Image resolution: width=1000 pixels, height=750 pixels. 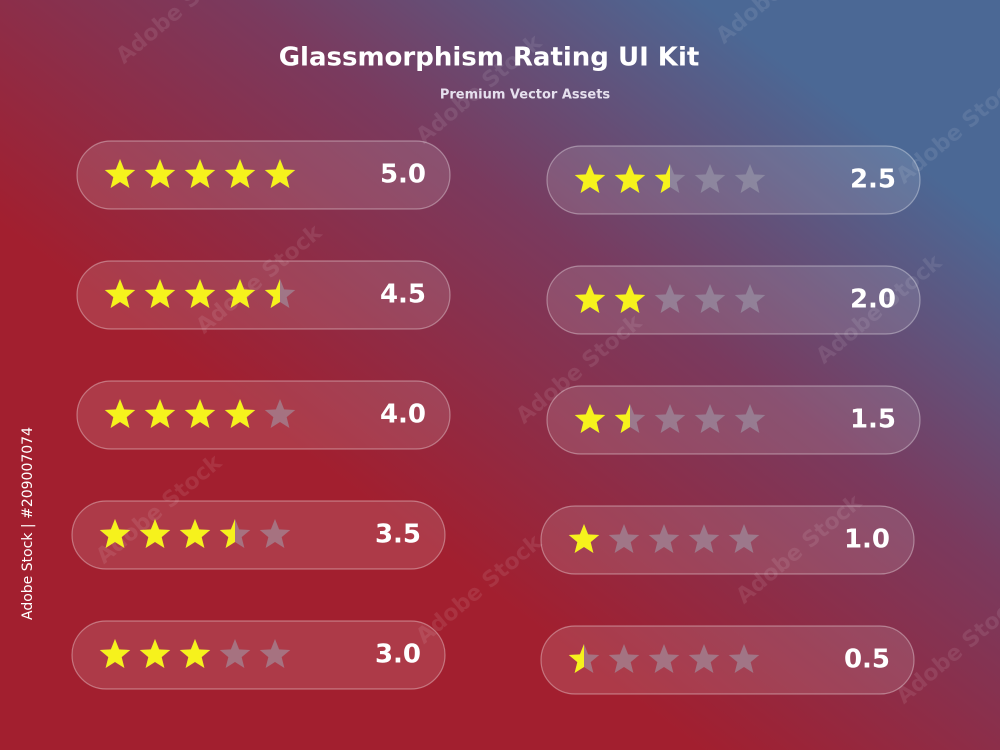 I want to click on rating-pill: 0.5, so click(x=727, y=660).